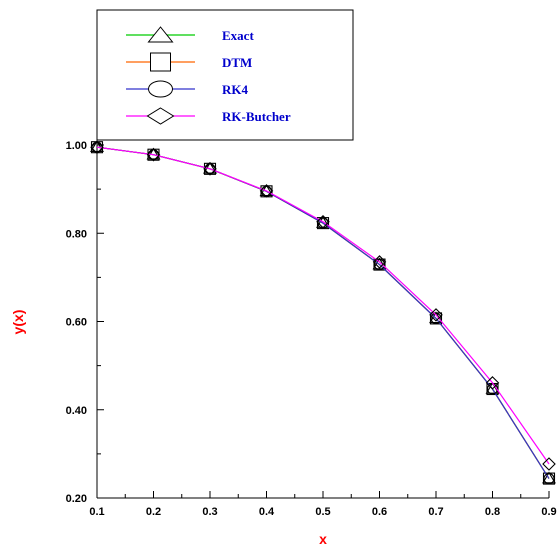 The height and width of the screenshot is (548, 558). I want to click on y-tick-label: 0.60, so click(76, 323).